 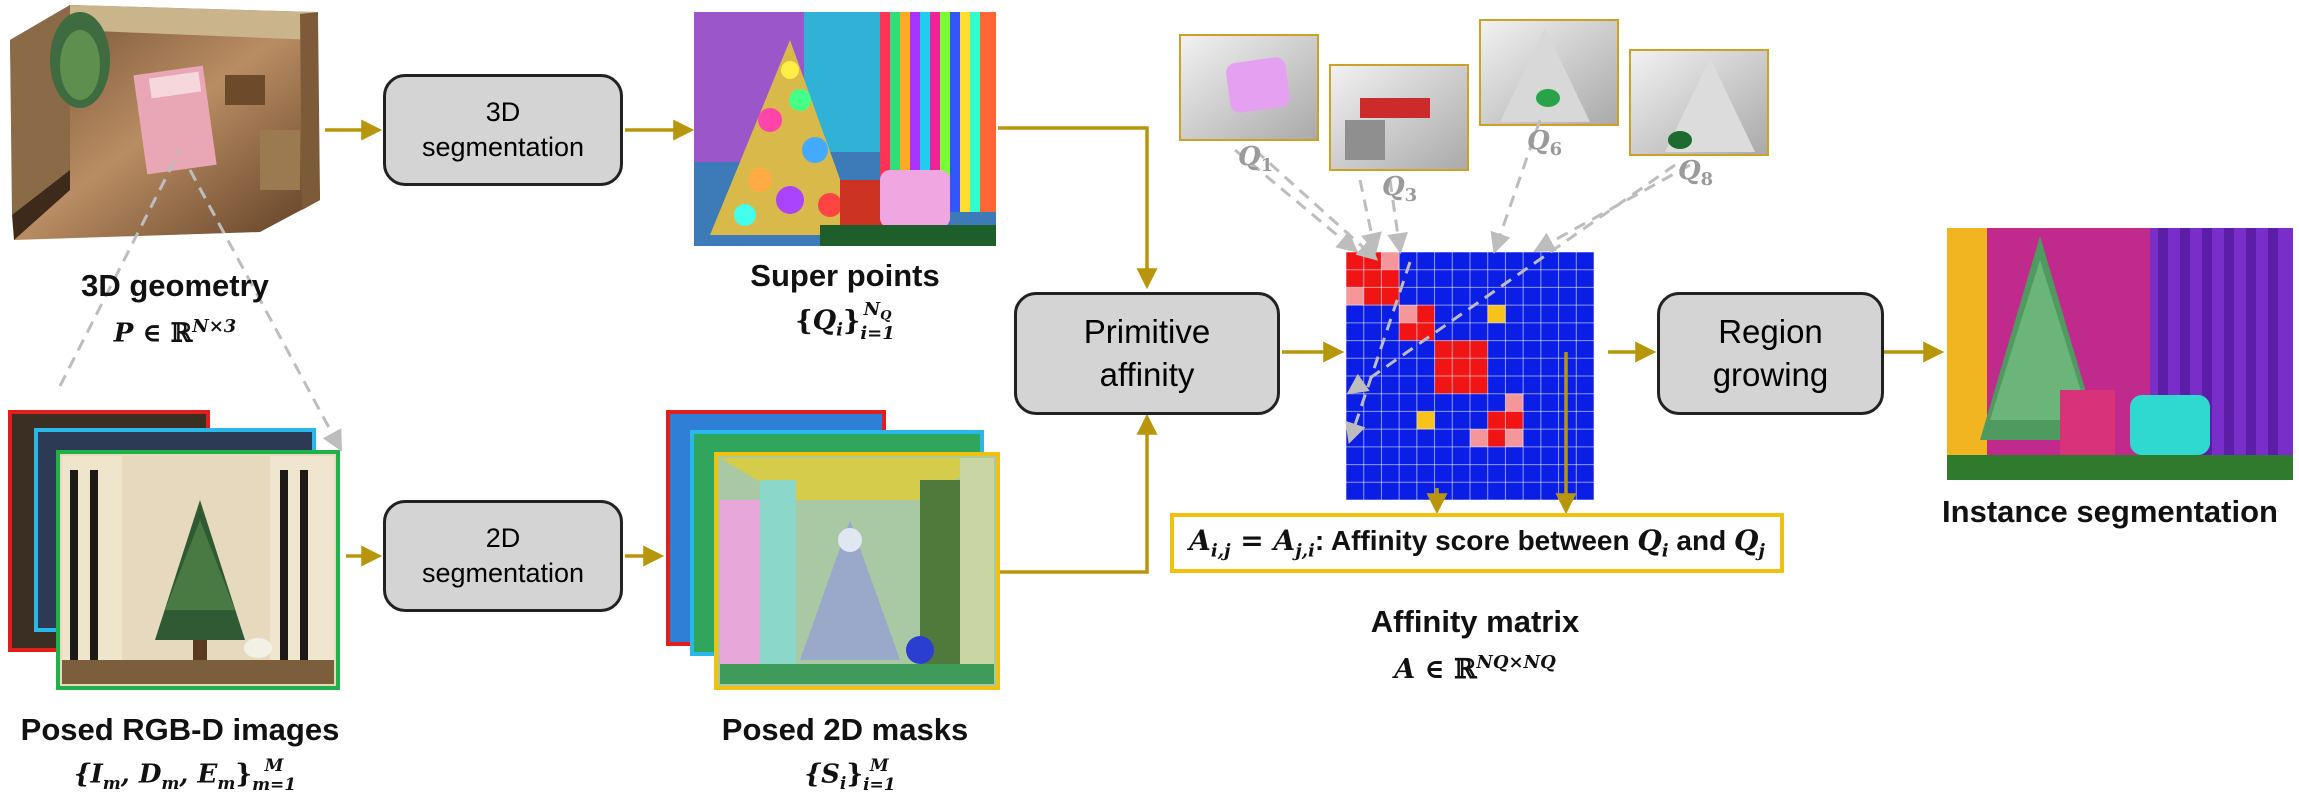 What do you see at coordinates (1707, 180) in the screenshot?
I see `math-symbol: 8` at bounding box center [1707, 180].